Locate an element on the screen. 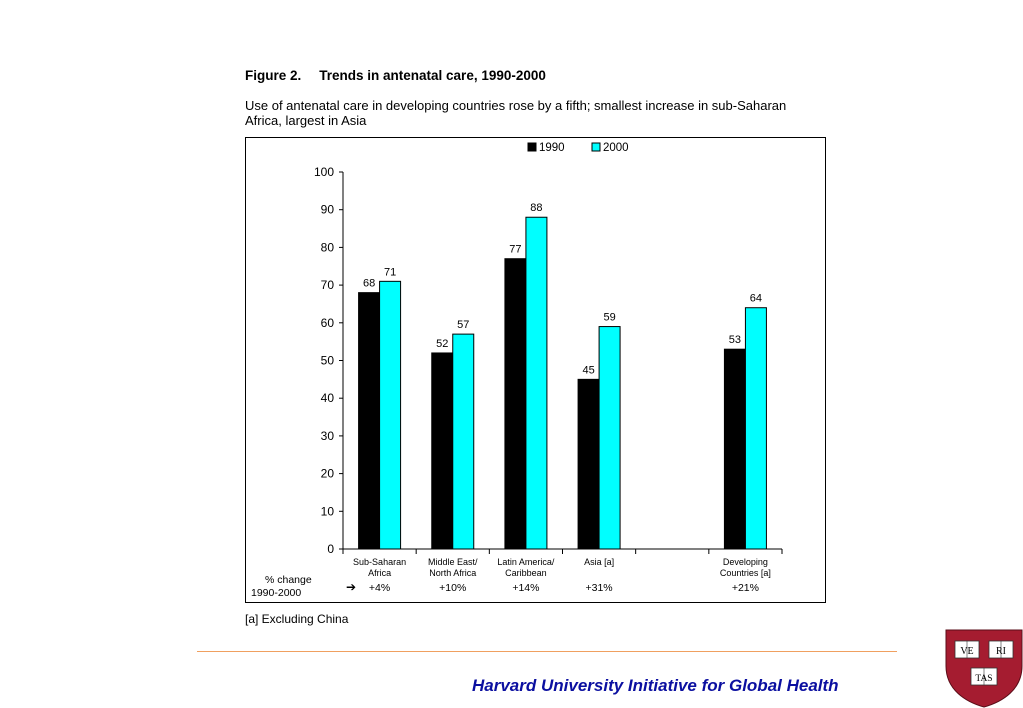 Image resolution: width=1023 pixels, height=708 pixels. data-label-1990: 52 is located at coordinates (442, 344).